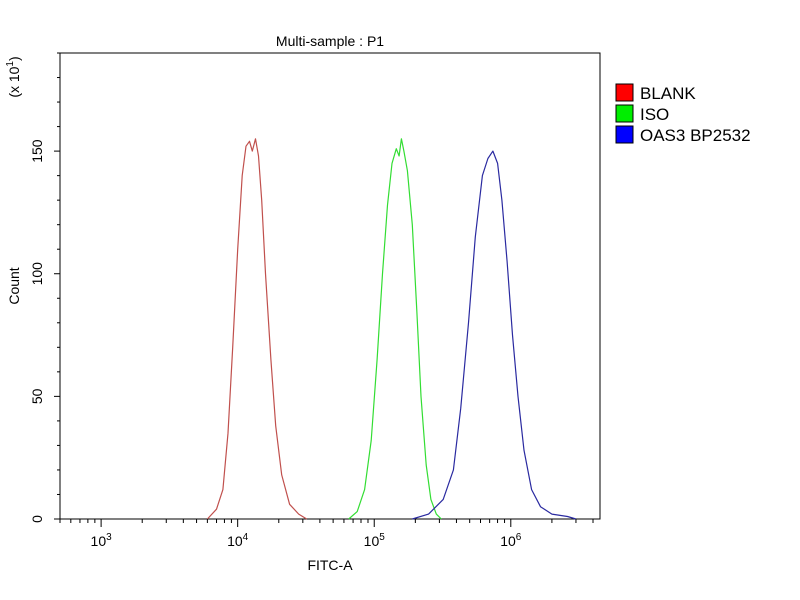 The width and height of the screenshot is (800, 600). What do you see at coordinates (238, 540) in the screenshot?
I see `x-tick-label: 10⁴` at bounding box center [238, 540].